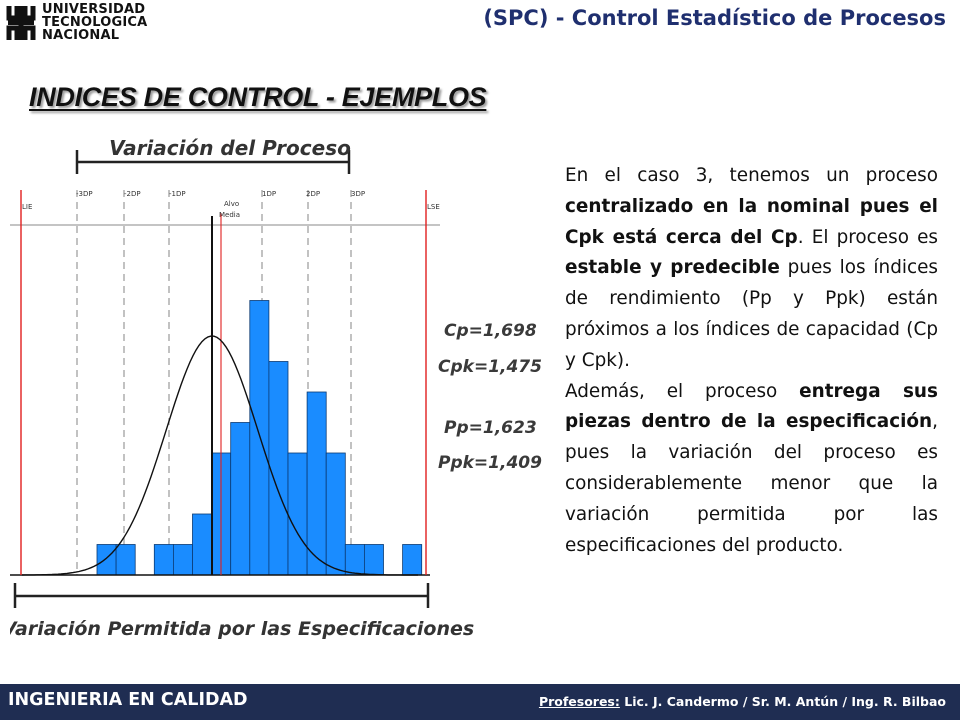  Describe the element at coordinates (358, 194) in the screenshot. I see `sigma-label-plus3: 3DP` at that location.